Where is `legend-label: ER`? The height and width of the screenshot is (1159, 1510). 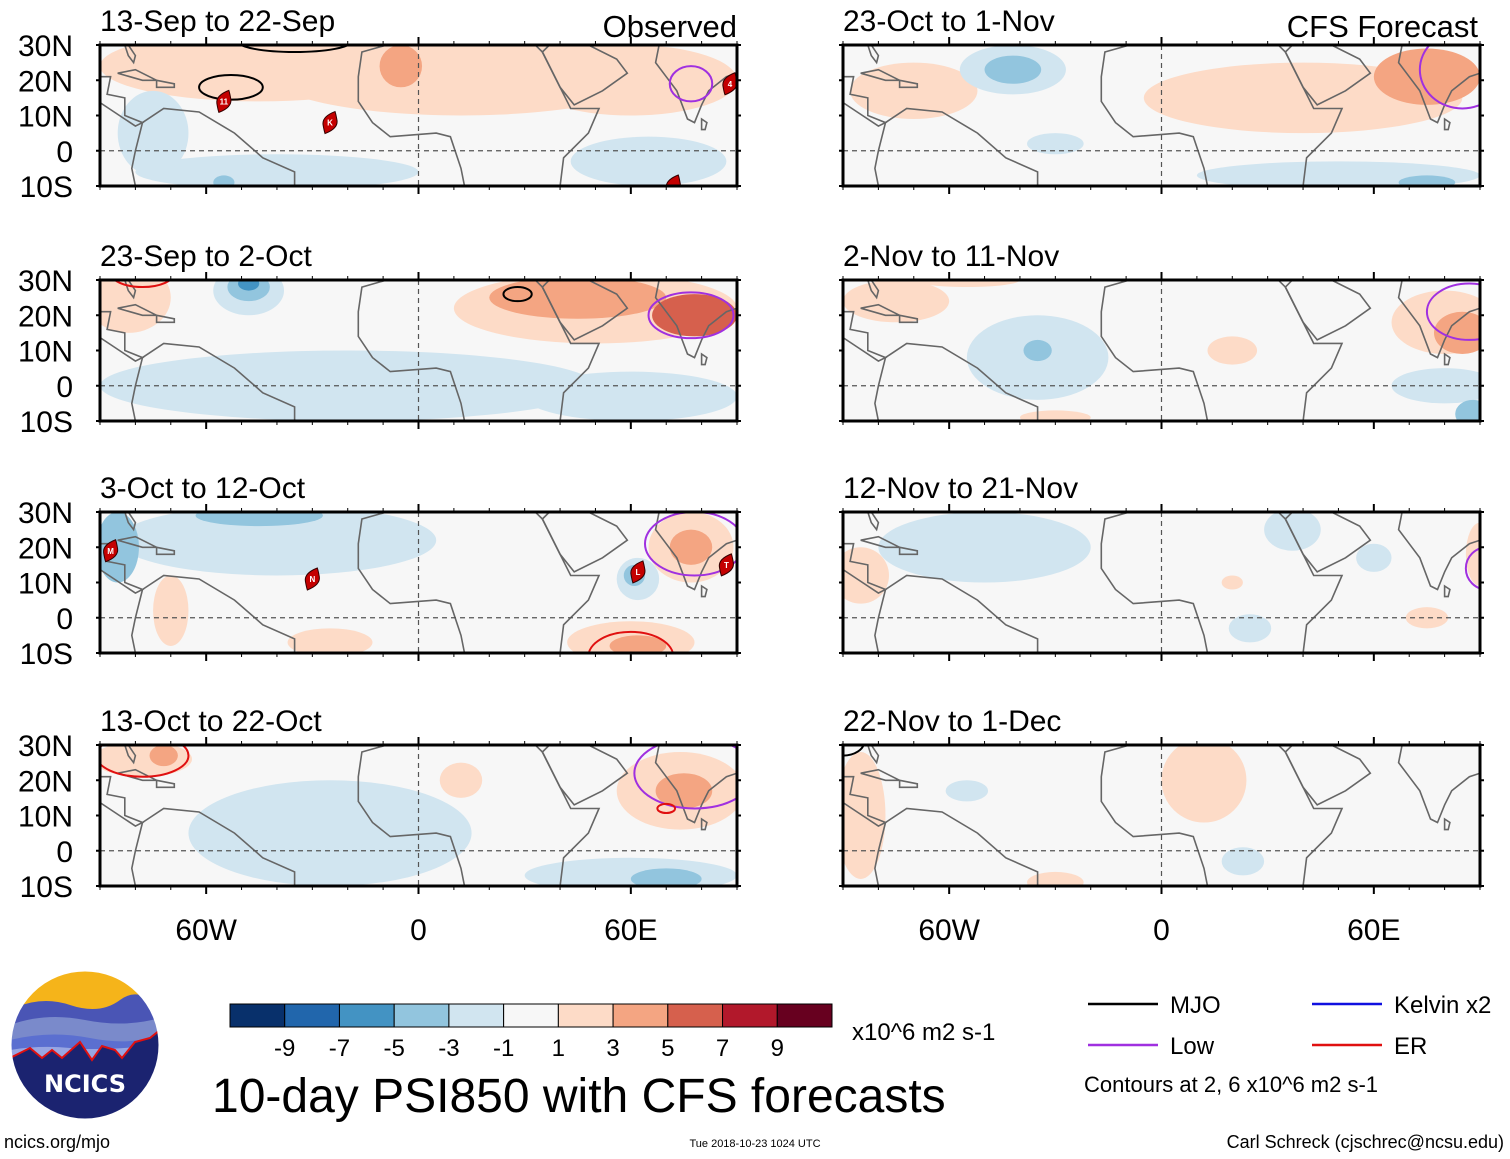
legend-label: ER is located at coordinates (1410, 1046).